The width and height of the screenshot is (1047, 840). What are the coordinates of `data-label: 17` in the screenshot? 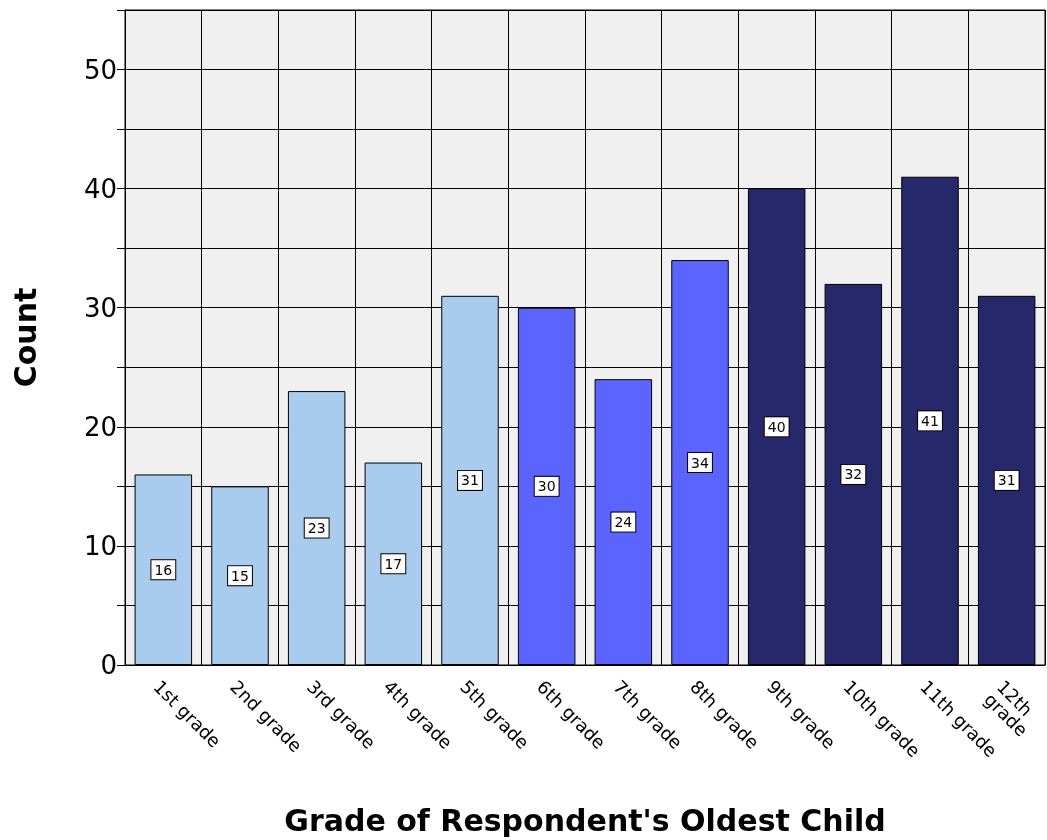 It's located at (393, 563).